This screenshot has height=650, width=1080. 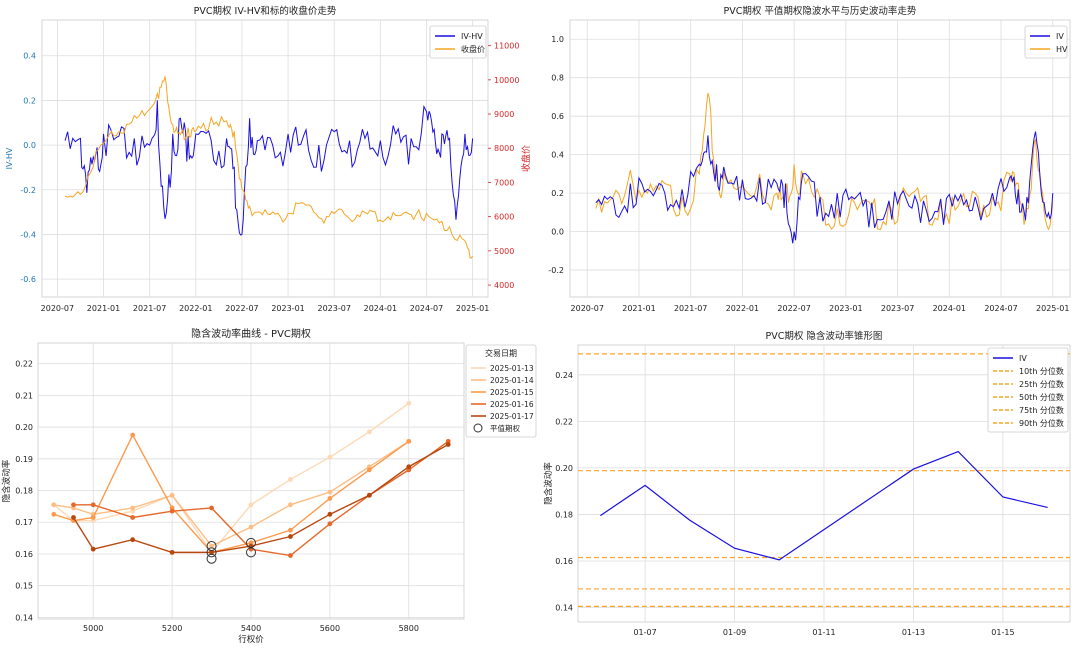 What do you see at coordinates (564, 514) in the screenshot?
I see `y-tick-label: 0.18` at bounding box center [564, 514].